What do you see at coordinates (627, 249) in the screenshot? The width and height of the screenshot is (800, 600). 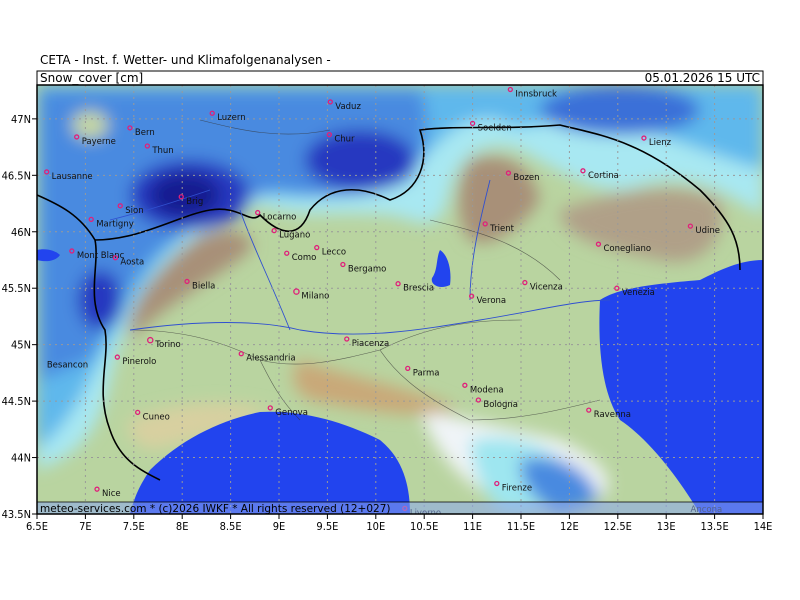 I see `city-label: Conegliano` at bounding box center [627, 249].